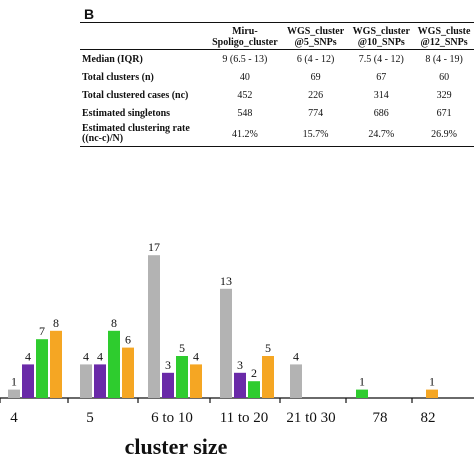  What do you see at coordinates (381, 113) in the screenshot?
I see `table-cell: 686` at bounding box center [381, 113].